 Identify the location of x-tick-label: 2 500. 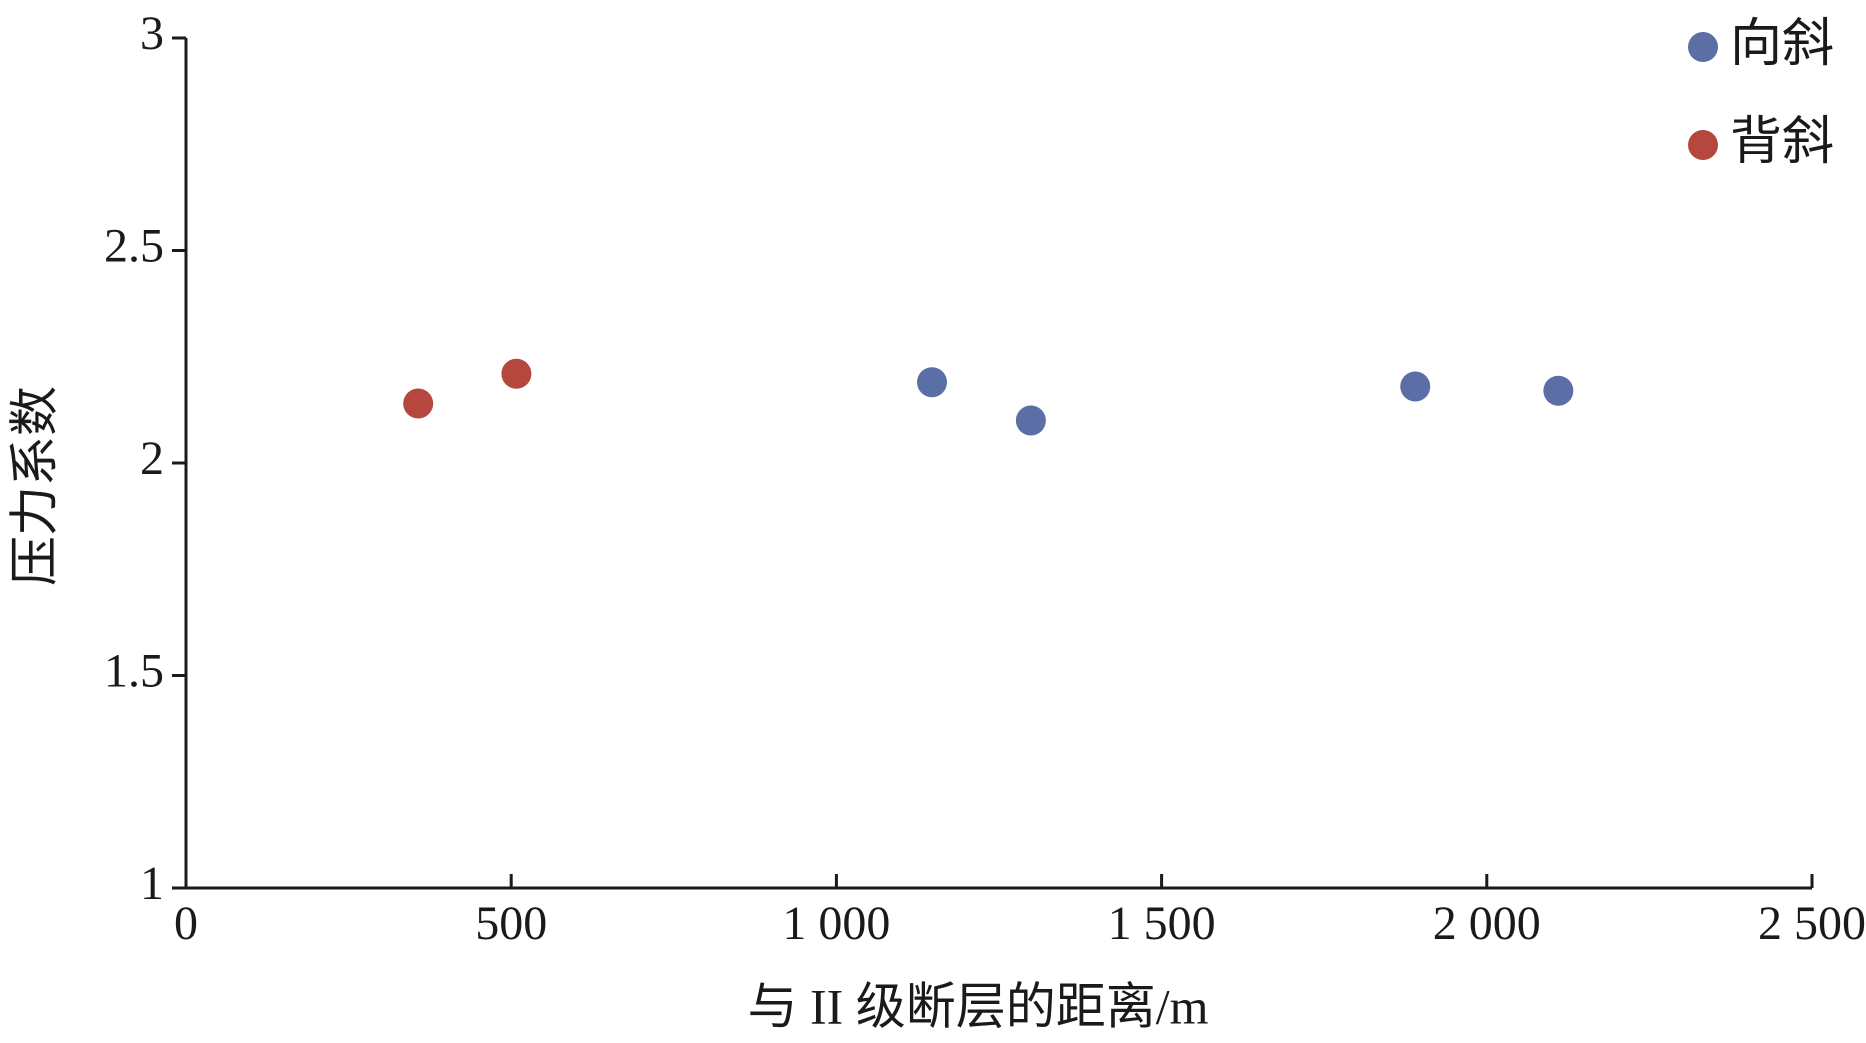
(1812, 923).